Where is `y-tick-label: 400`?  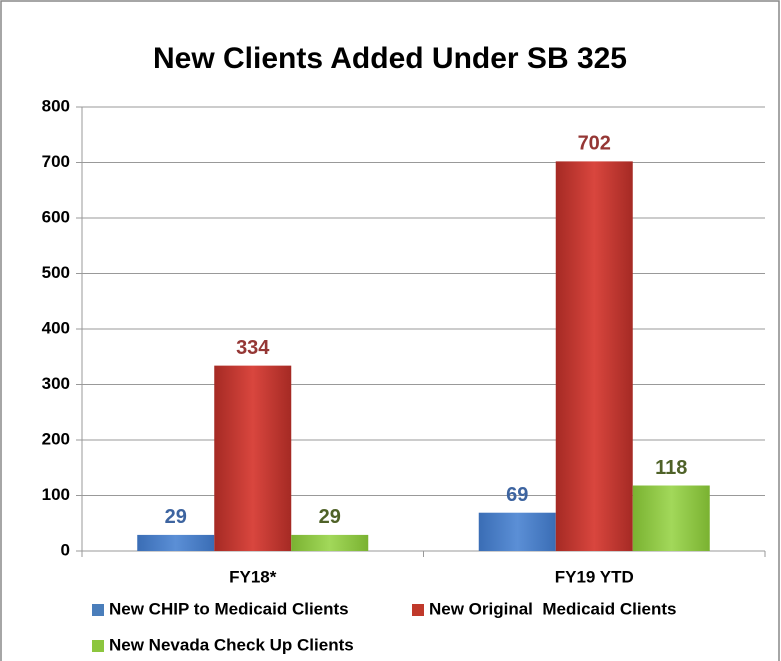 y-tick-label: 400 is located at coordinates (56, 327).